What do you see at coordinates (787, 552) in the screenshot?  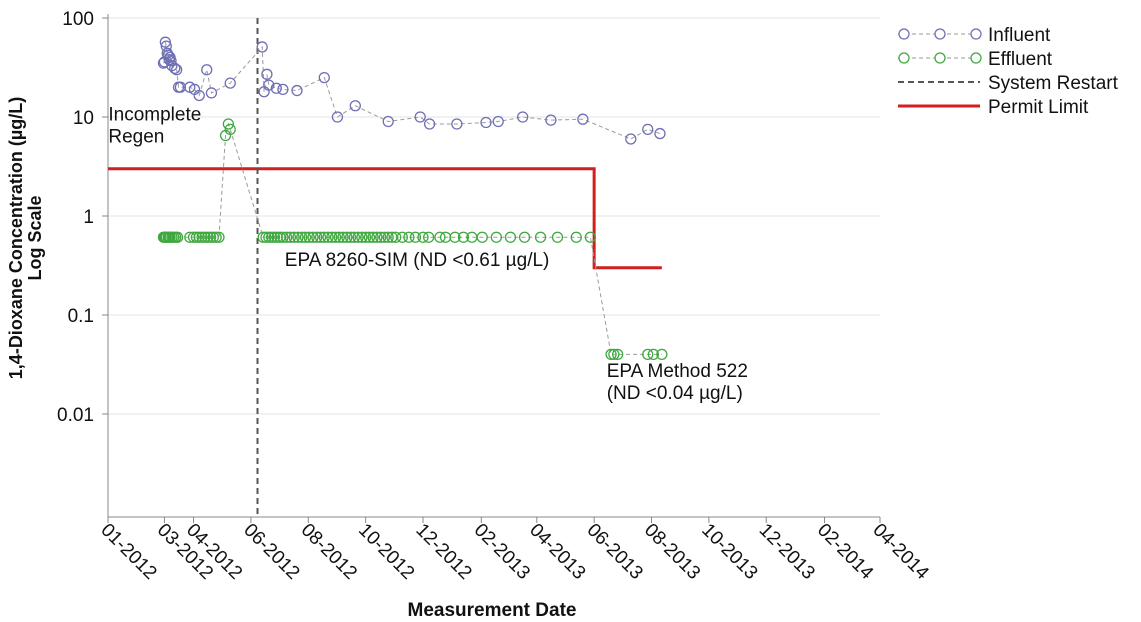 I see `x-tick-label: 12-2013` at bounding box center [787, 552].